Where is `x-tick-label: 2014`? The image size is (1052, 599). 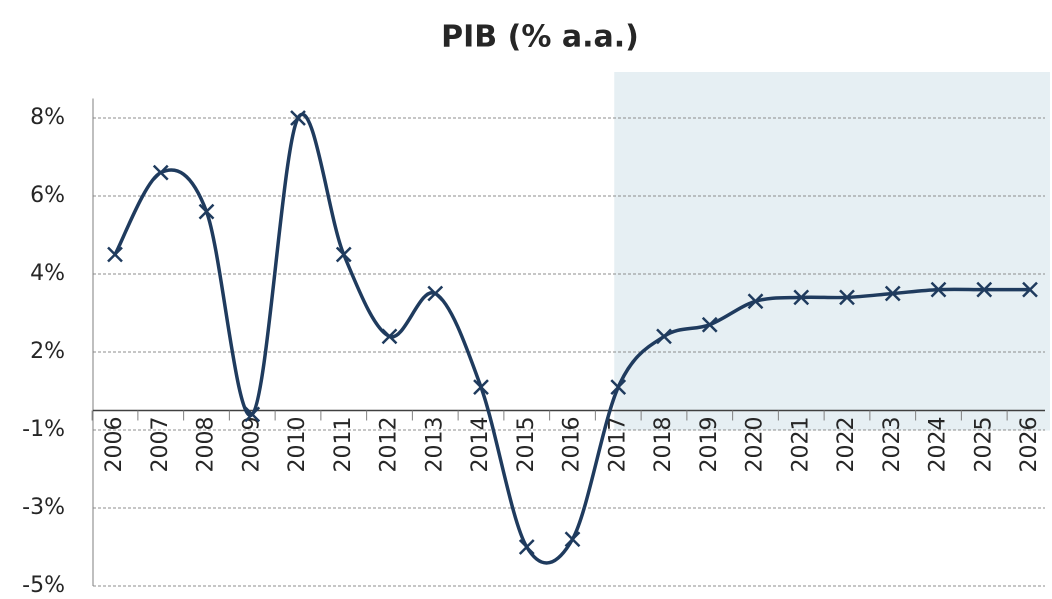 x-tick-label: 2014 is located at coordinates (480, 445).